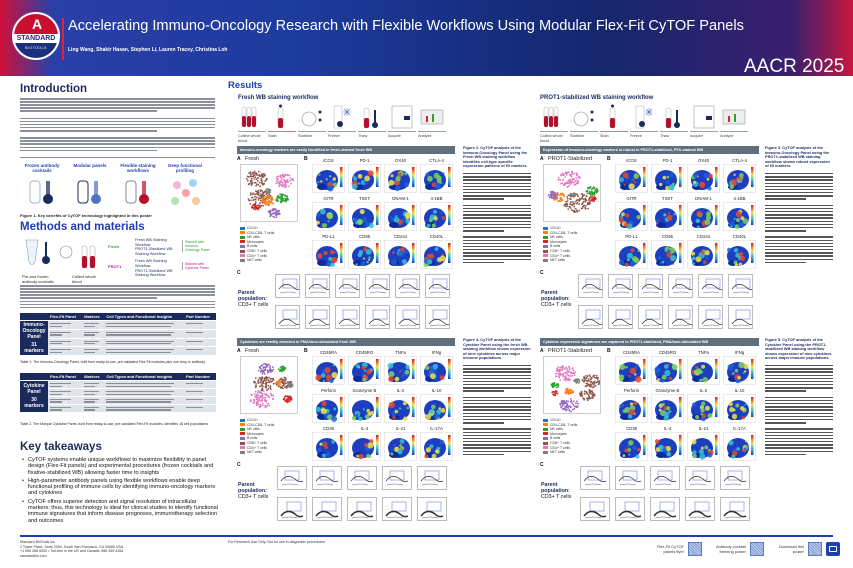 The height and width of the screenshot is (568, 853). I want to click on marker-expression-plot: IL-17A, so click(436, 444).